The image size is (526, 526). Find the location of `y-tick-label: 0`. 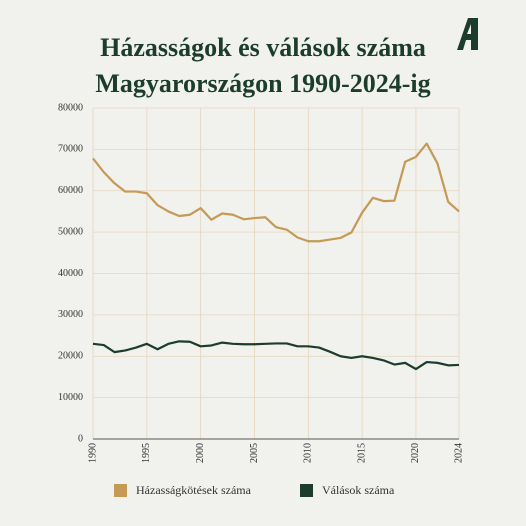

y-tick-label: 0 is located at coordinates (80, 438).